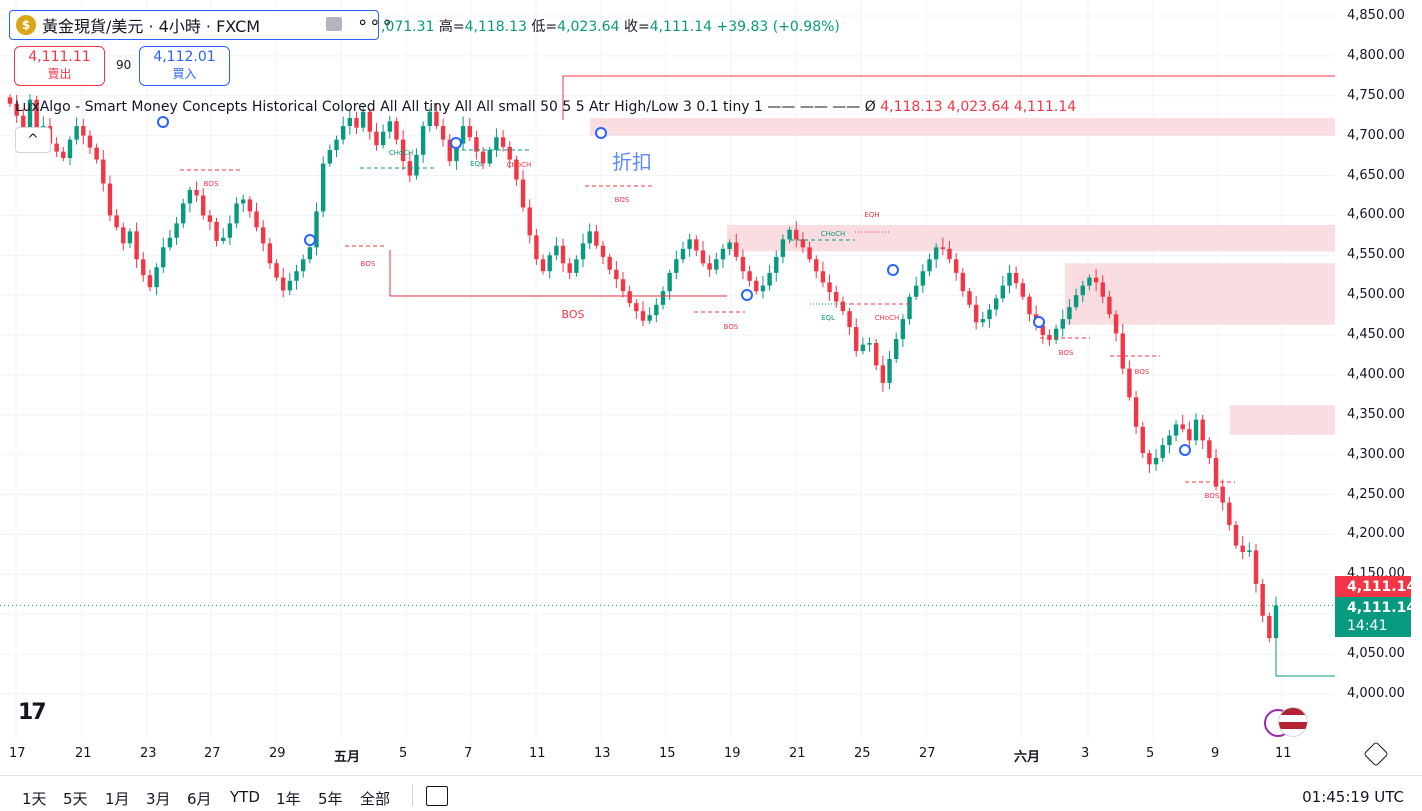 Image resolution: width=1422 pixels, height=811 pixels. What do you see at coordinates (636, 27) in the screenshot?
I see `ohlc-close-label: 收=` at bounding box center [636, 27].